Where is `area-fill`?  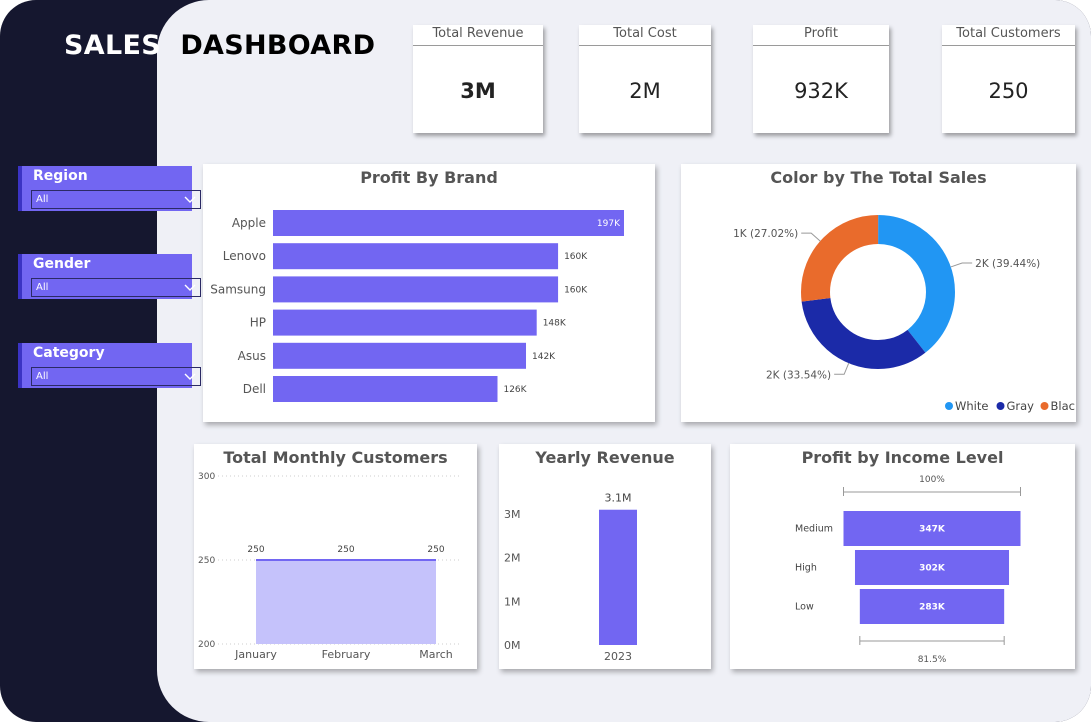
area-fill is located at coordinates (346, 602).